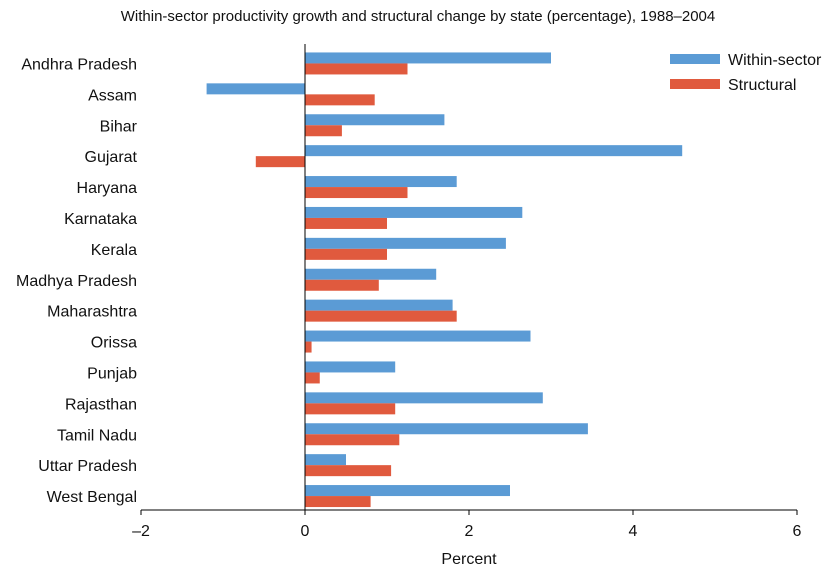 This screenshot has height=574, width=836. What do you see at coordinates (356, 193) in the screenshot?
I see `bar-structural-haryana` at bounding box center [356, 193].